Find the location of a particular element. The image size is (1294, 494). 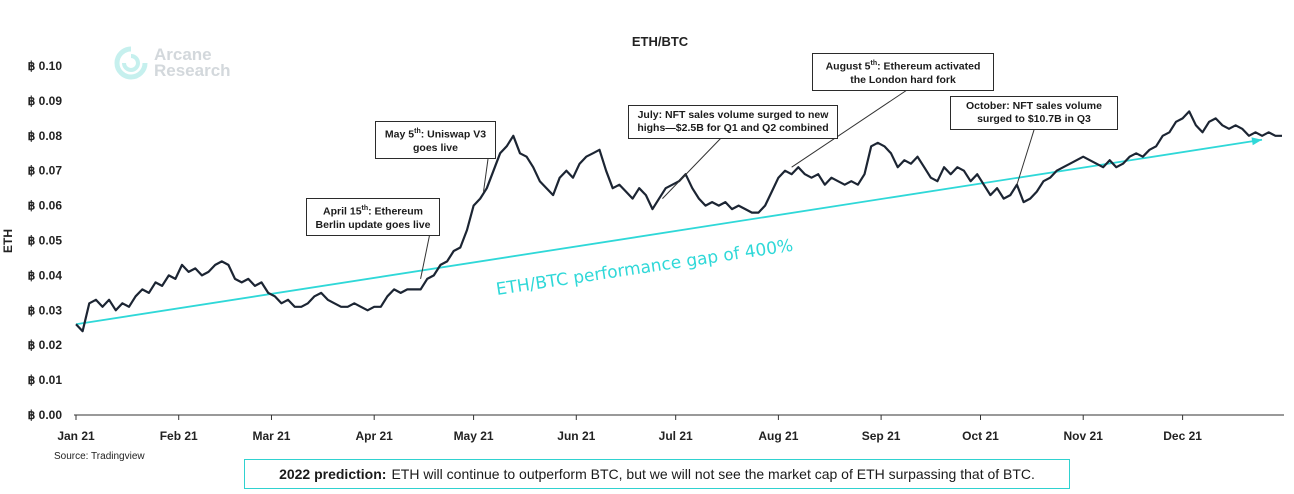

chart-title: ETH/BTC is located at coordinates (660, 41).